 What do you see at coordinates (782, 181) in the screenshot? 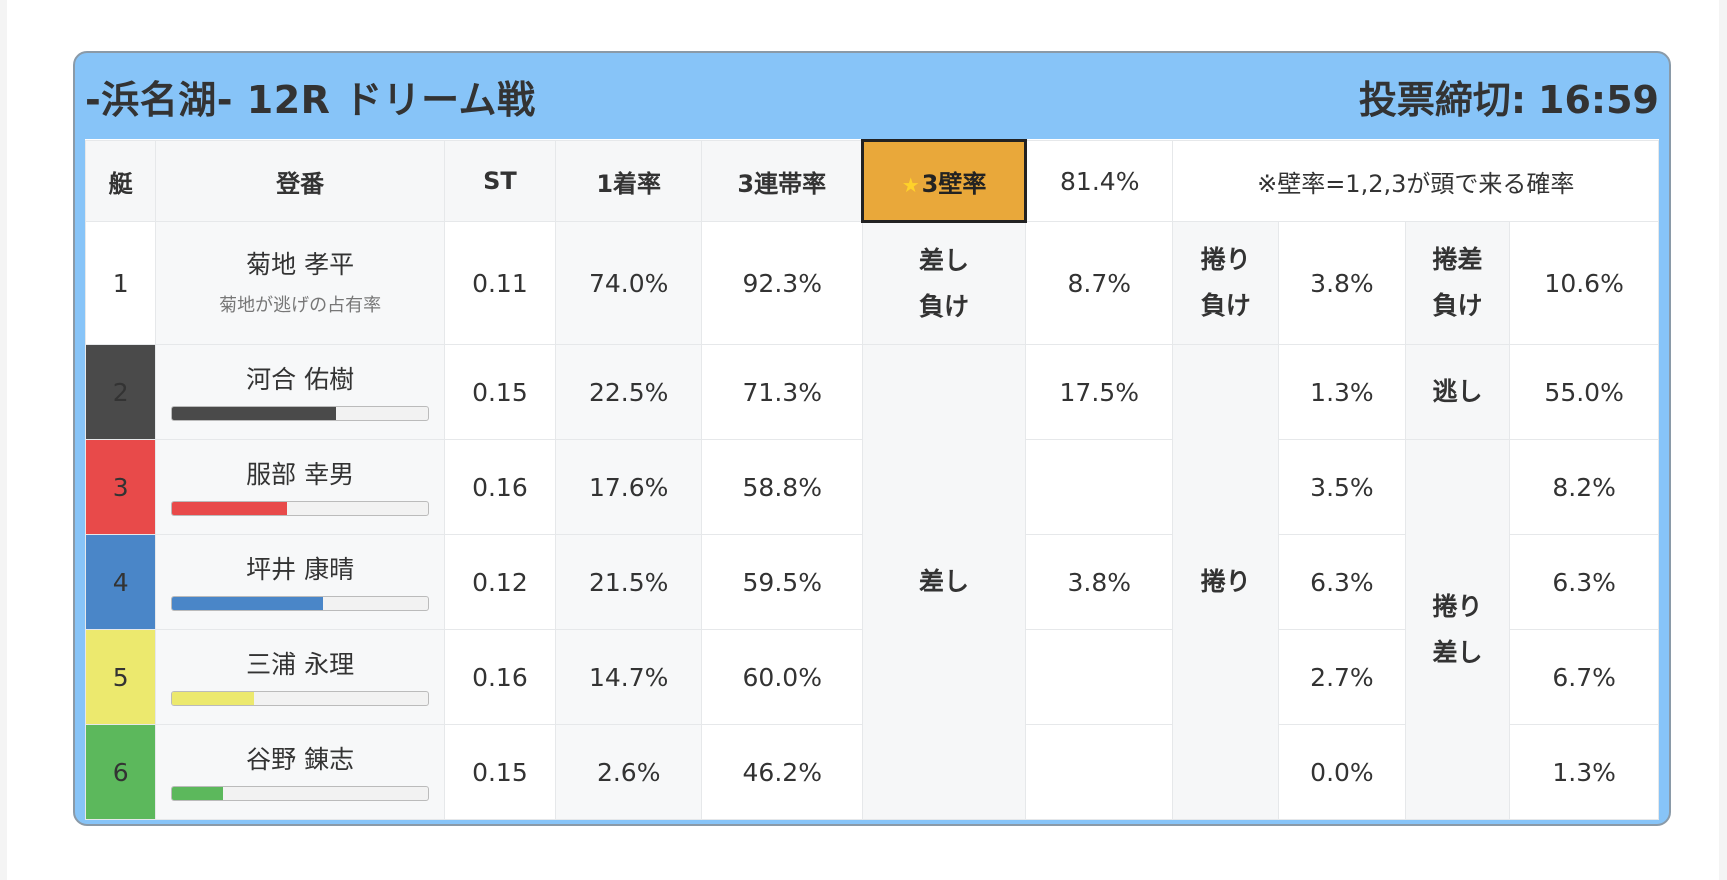
I see `header-top3-rate: 3連帯率` at bounding box center [782, 181].